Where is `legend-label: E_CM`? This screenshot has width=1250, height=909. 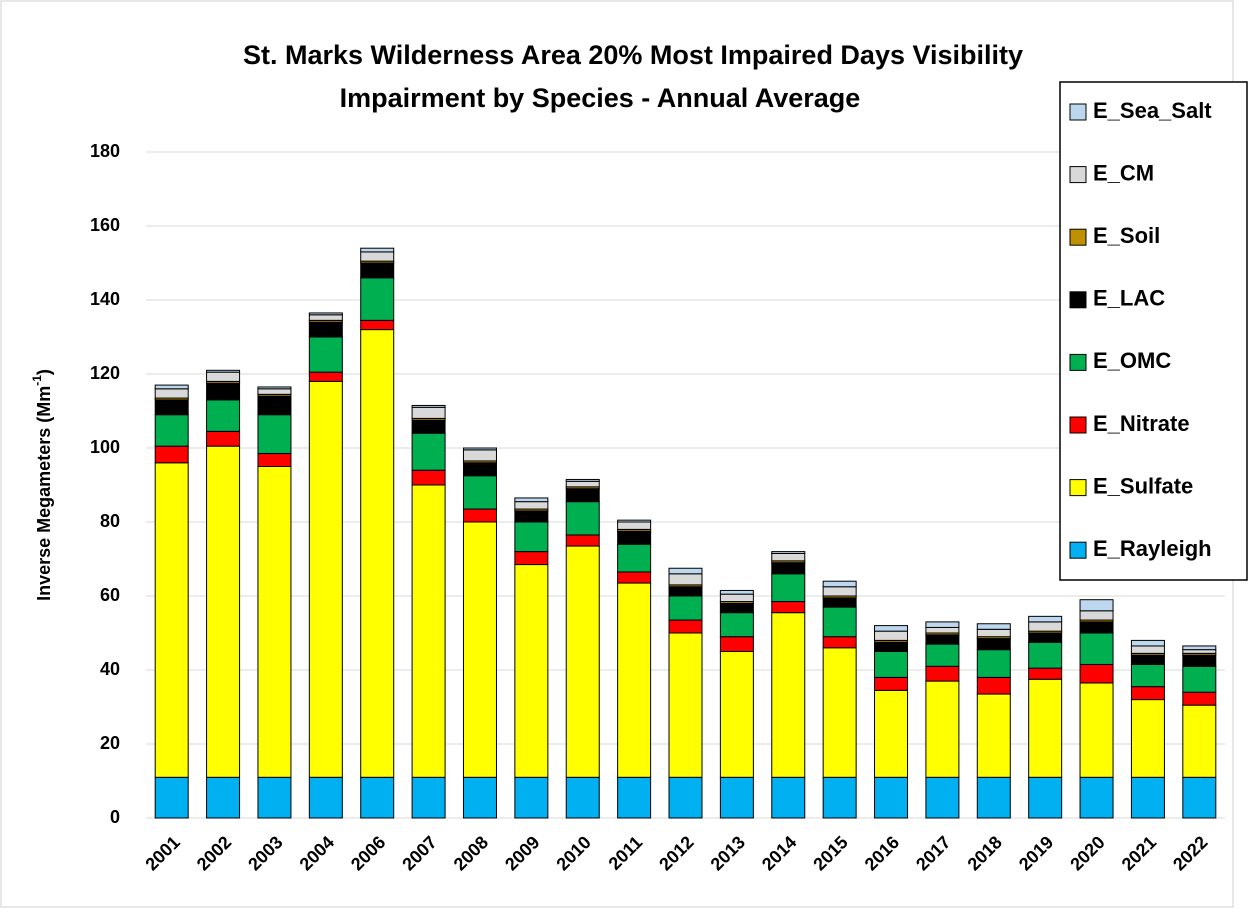 legend-label: E_CM is located at coordinates (1123, 172).